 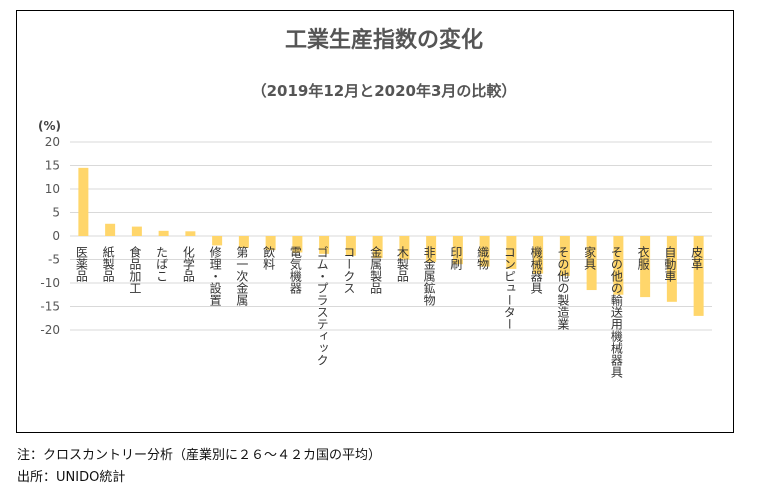 What do you see at coordinates (295, 270) in the screenshot?
I see `x-category-label: 電気機器` at bounding box center [295, 270].